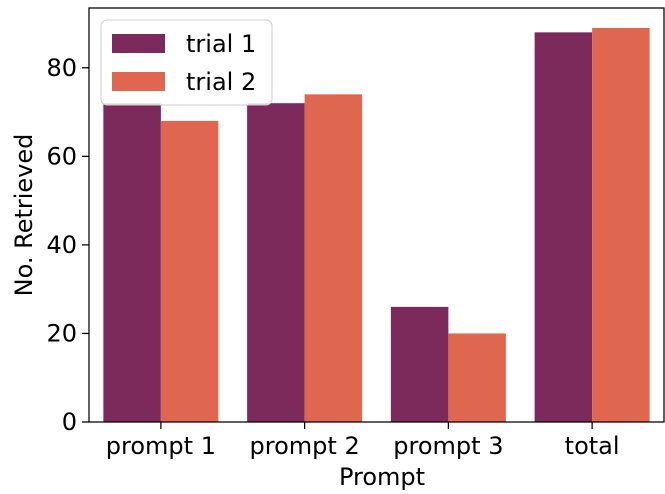 The width and height of the screenshot is (665, 494). What do you see at coordinates (563, 227) in the screenshot?
I see `bar-trial-1-total` at bounding box center [563, 227].